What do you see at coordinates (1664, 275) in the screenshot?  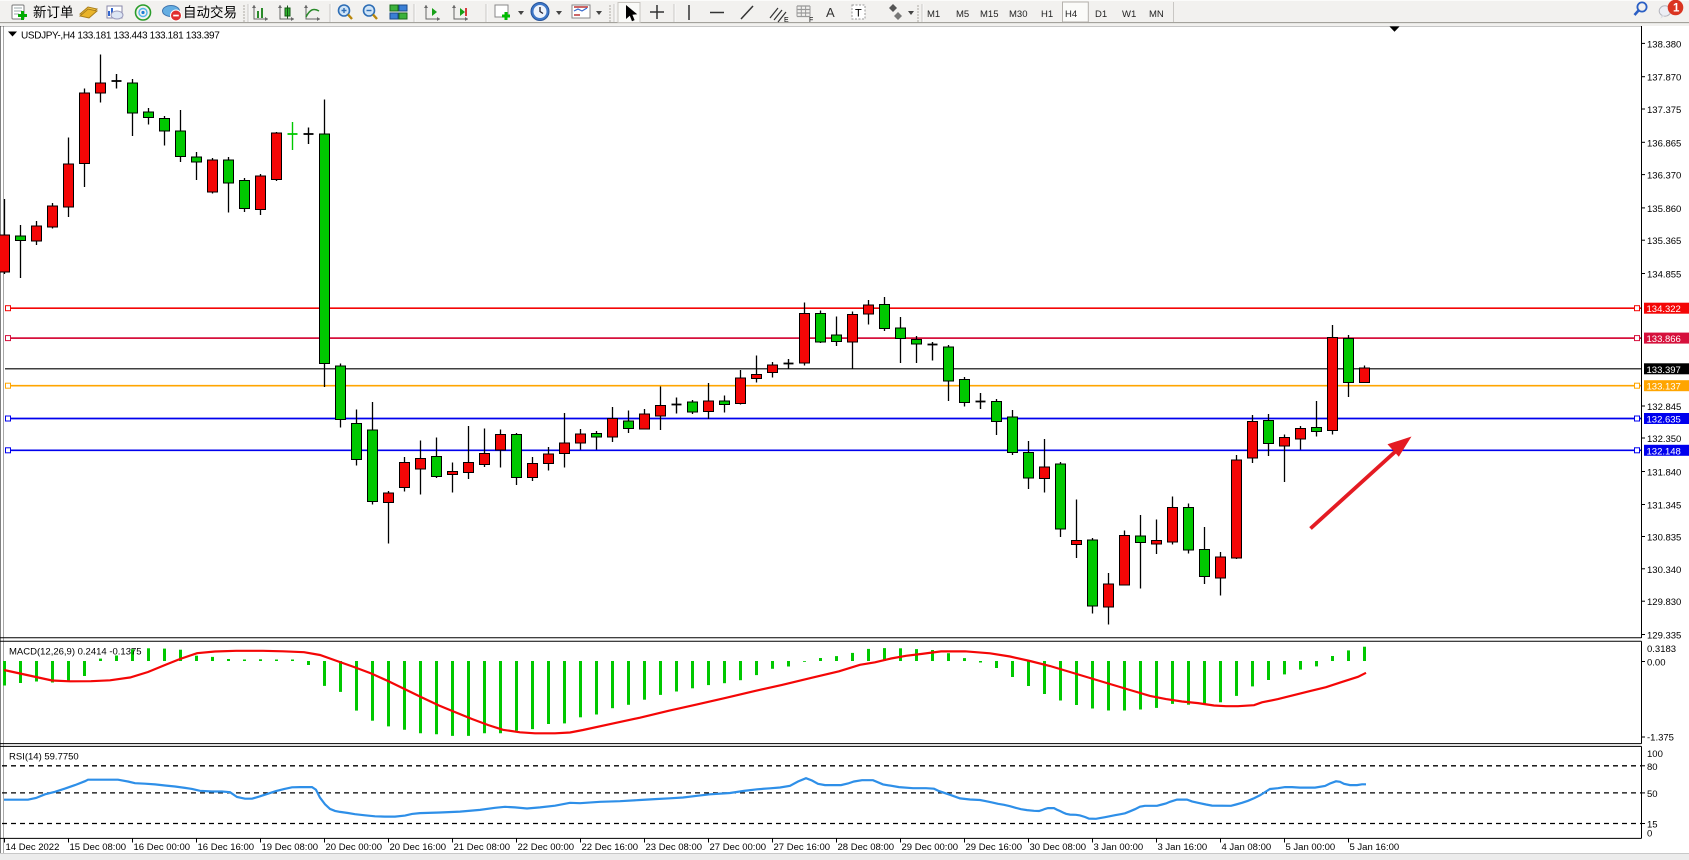 I see `svg-text: 134.855` at bounding box center [1664, 275].